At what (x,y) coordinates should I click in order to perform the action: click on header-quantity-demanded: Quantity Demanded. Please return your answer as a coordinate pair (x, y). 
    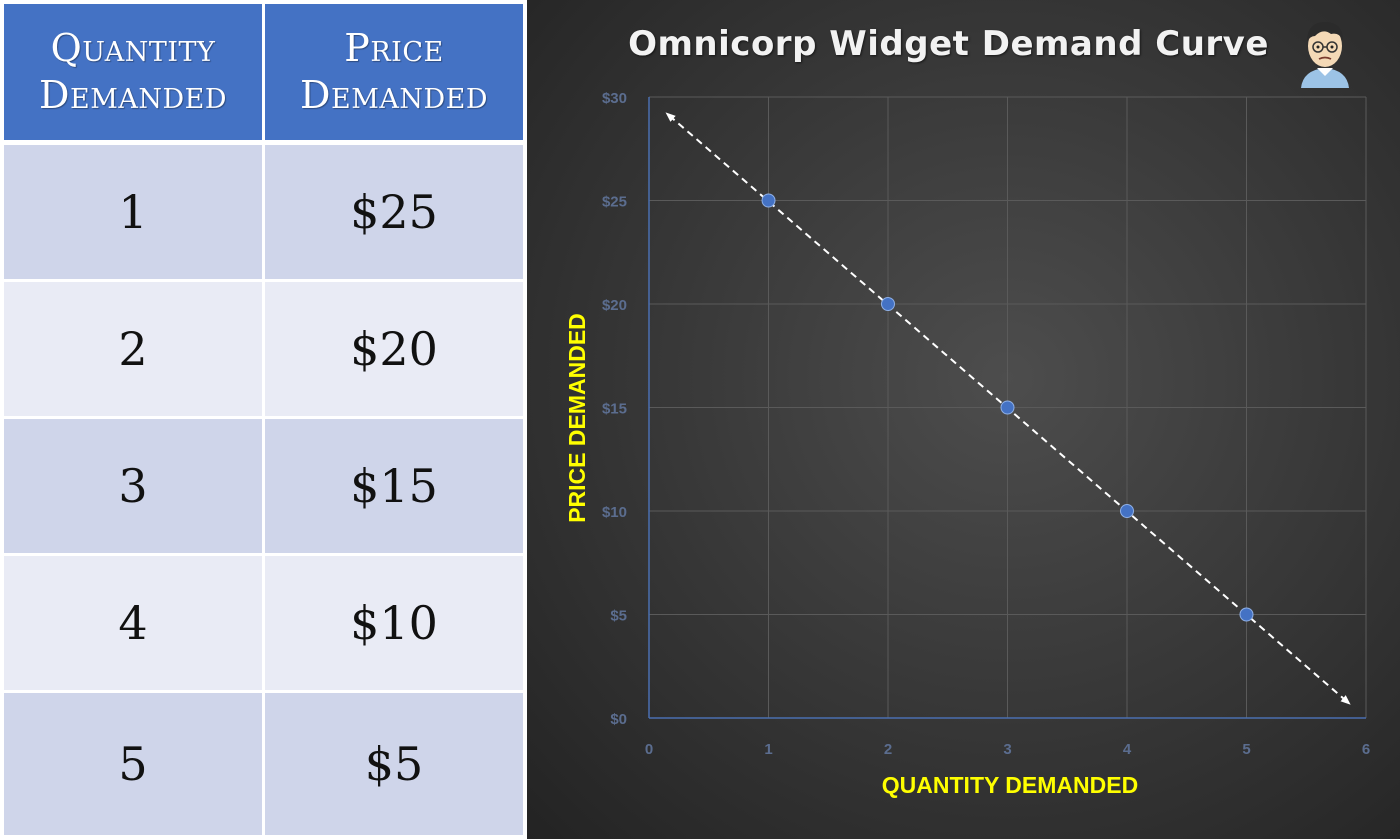
    Looking at the image, I should click on (133, 72).